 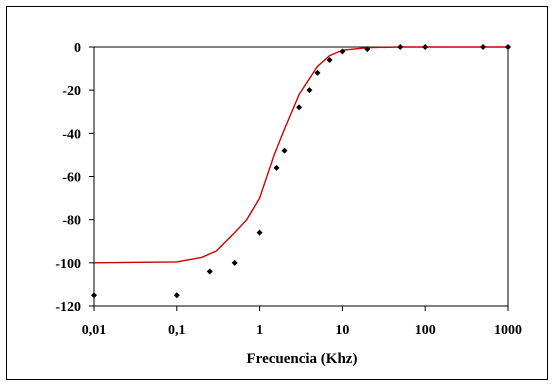 What do you see at coordinates (68, 264) in the screenshot?
I see `y-tick-label: -100` at bounding box center [68, 264].